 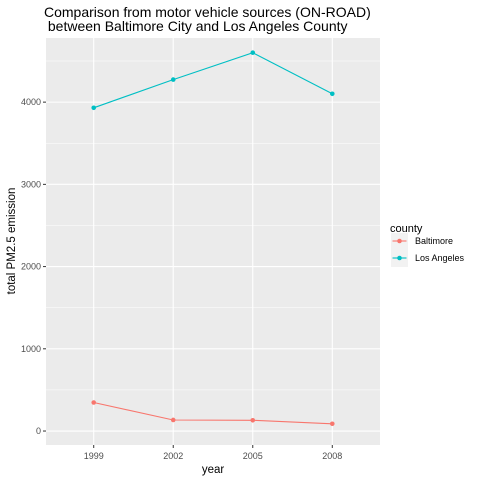 I want to click on y-tick-label: 4000, so click(x=31, y=102).